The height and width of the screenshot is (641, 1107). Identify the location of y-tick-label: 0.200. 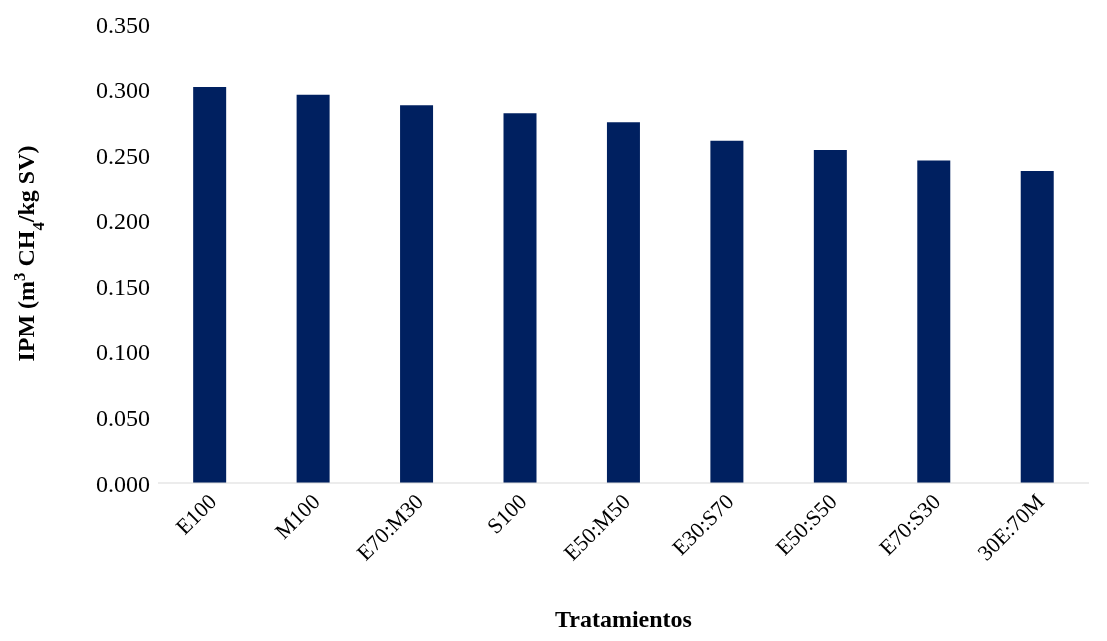
(123, 221).